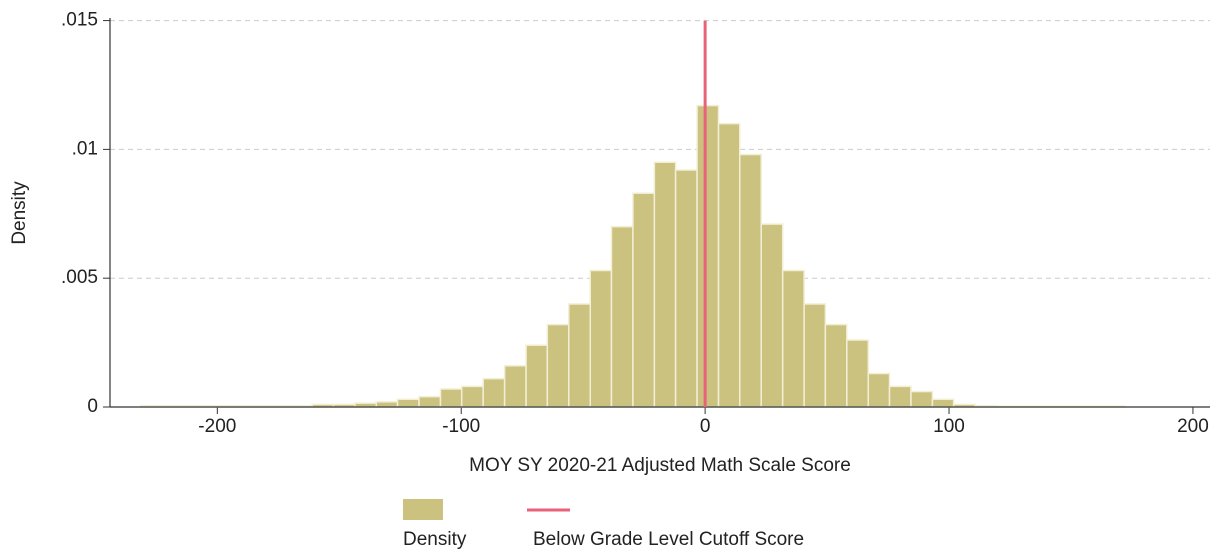 The image size is (1227, 558). Describe the element at coordinates (423, 509) in the screenshot. I see `legend-swatch` at that location.